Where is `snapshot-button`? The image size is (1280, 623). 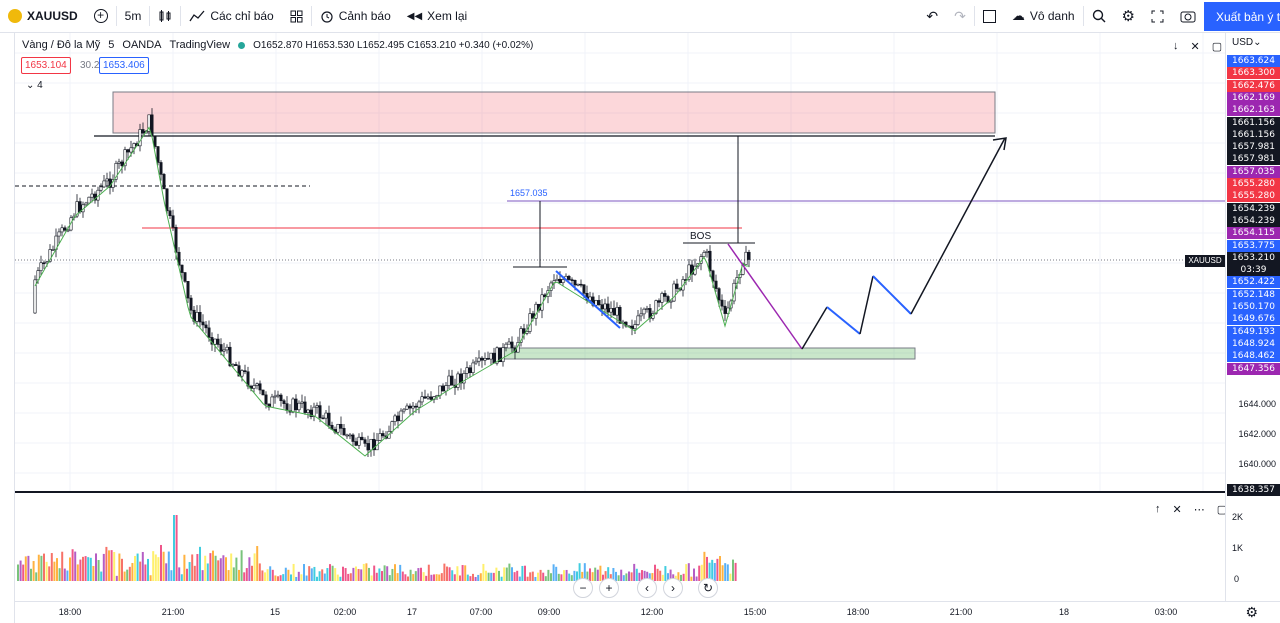 snapshot-button is located at coordinates (1188, 16).